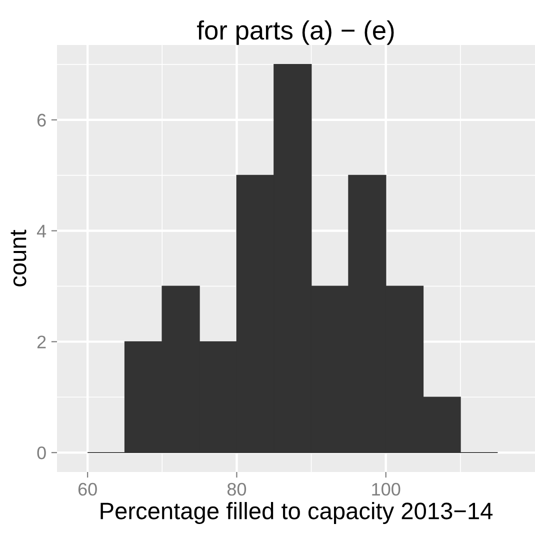 Image resolution: width=535 pixels, height=537 pixels. Describe the element at coordinates (18, 258) in the screenshot. I see `y-axis-title: count` at that location.